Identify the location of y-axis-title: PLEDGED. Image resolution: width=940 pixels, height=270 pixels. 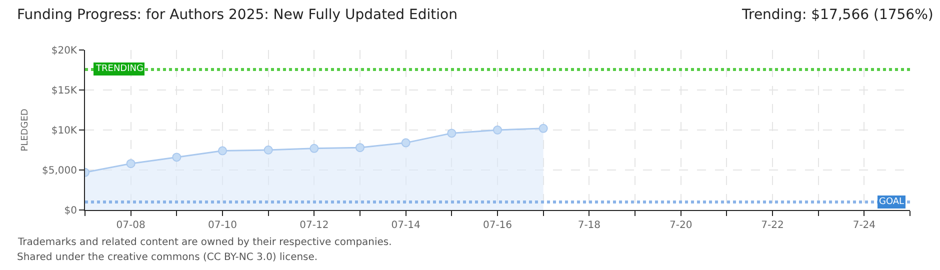
(25, 130).